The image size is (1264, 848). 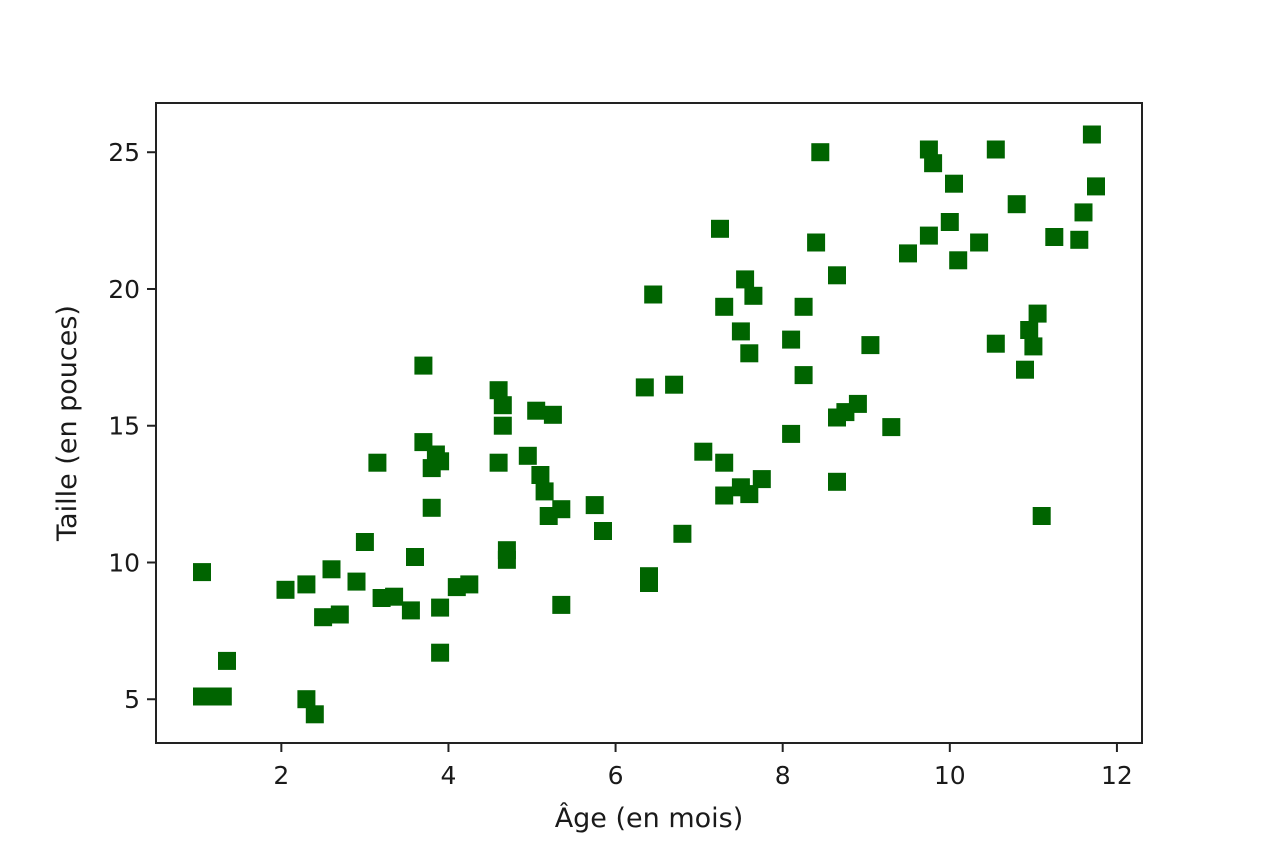 I want to click on y-axis: 5 10 15 20 25, so click(x=132, y=426).